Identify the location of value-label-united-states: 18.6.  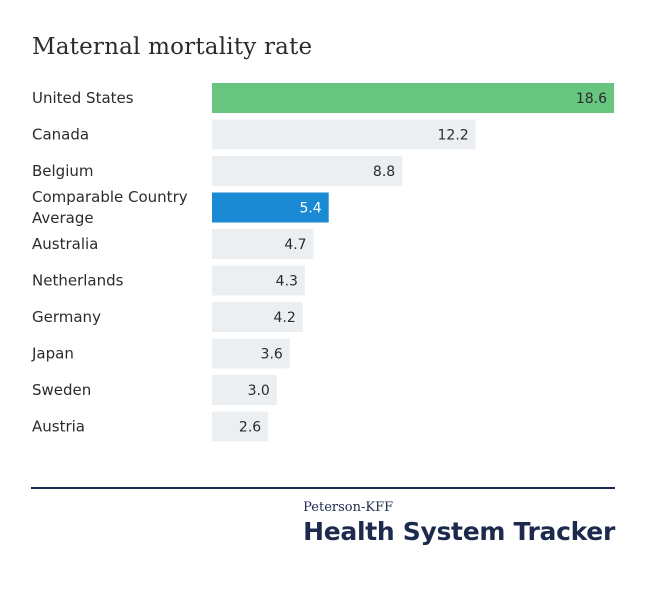
(591, 99).